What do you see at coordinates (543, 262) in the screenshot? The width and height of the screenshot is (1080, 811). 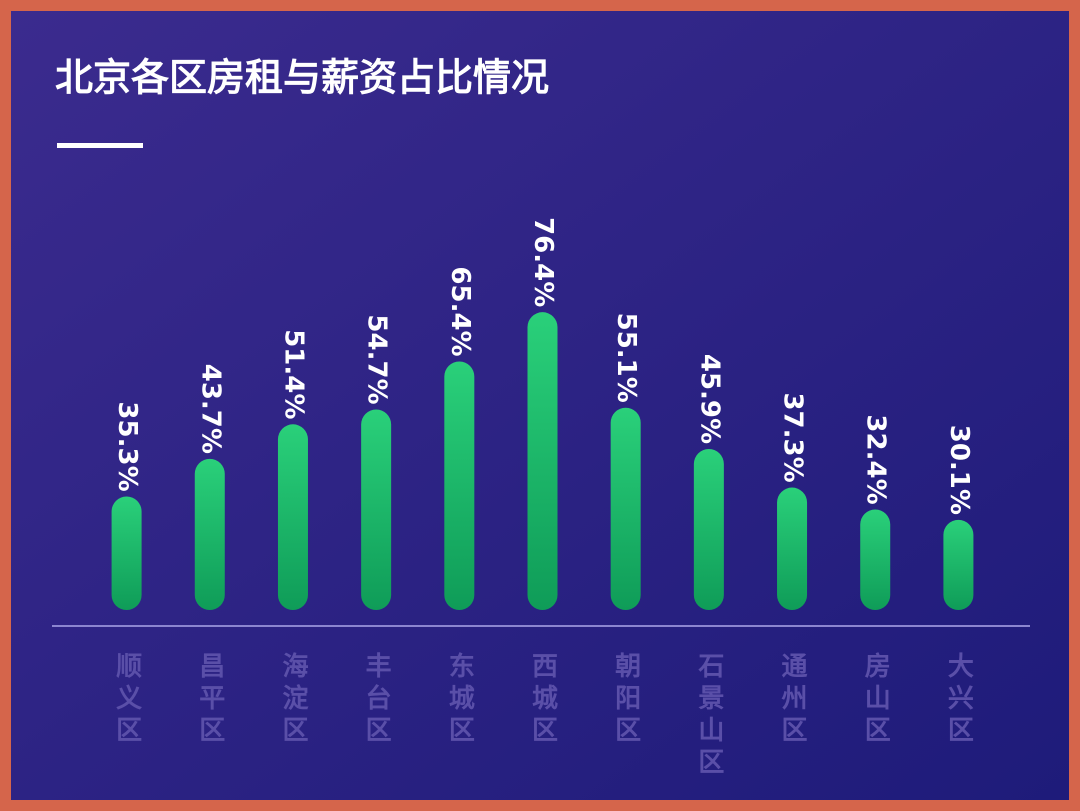 I see `value-label: 76.4%` at bounding box center [543, 262].